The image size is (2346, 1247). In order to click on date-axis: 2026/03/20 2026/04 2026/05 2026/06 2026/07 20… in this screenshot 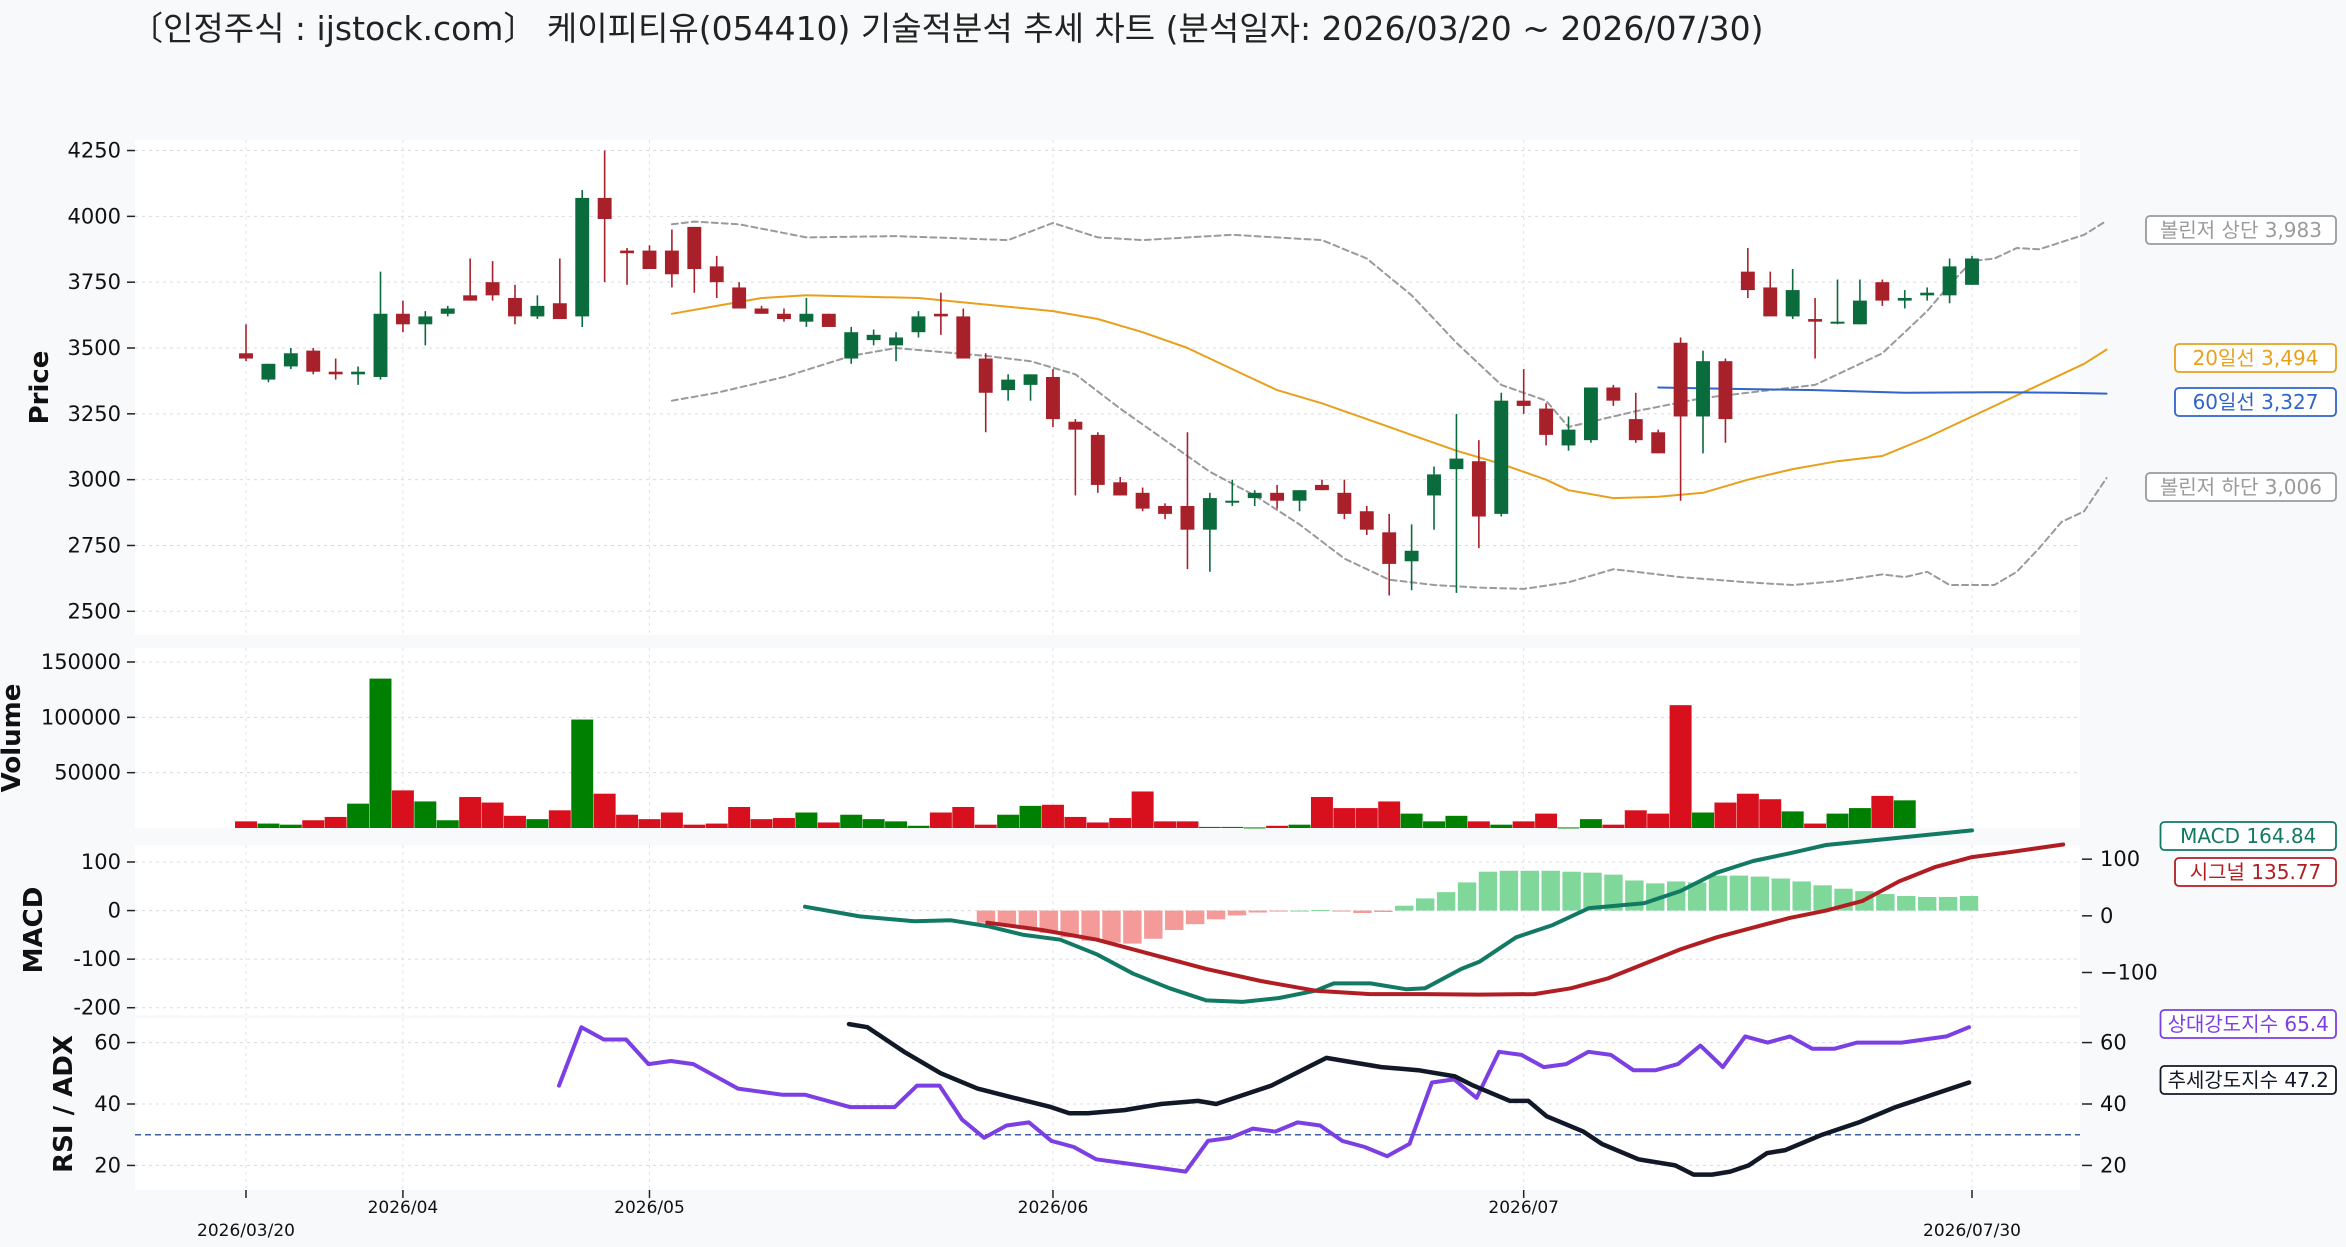, I will do `click(1109, 1215)`.